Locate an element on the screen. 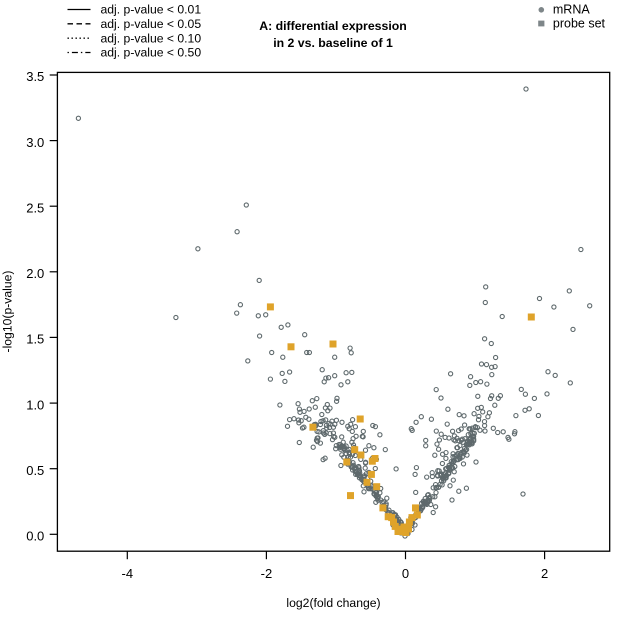 The width and height of the screenshot is (624, 624). svg-text: adj. p-value < 0.50 is located at coordinates (151, 53).